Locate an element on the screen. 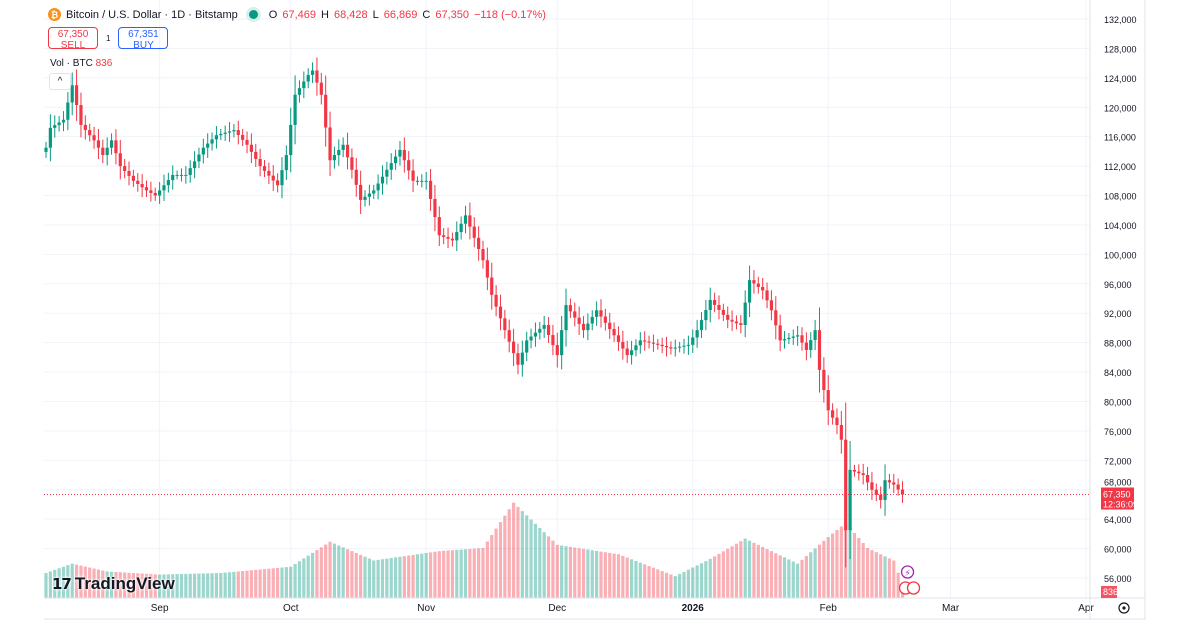 This screenshot has height=630, width=1200. quantity: 1 is located at coordinates (108, 38).